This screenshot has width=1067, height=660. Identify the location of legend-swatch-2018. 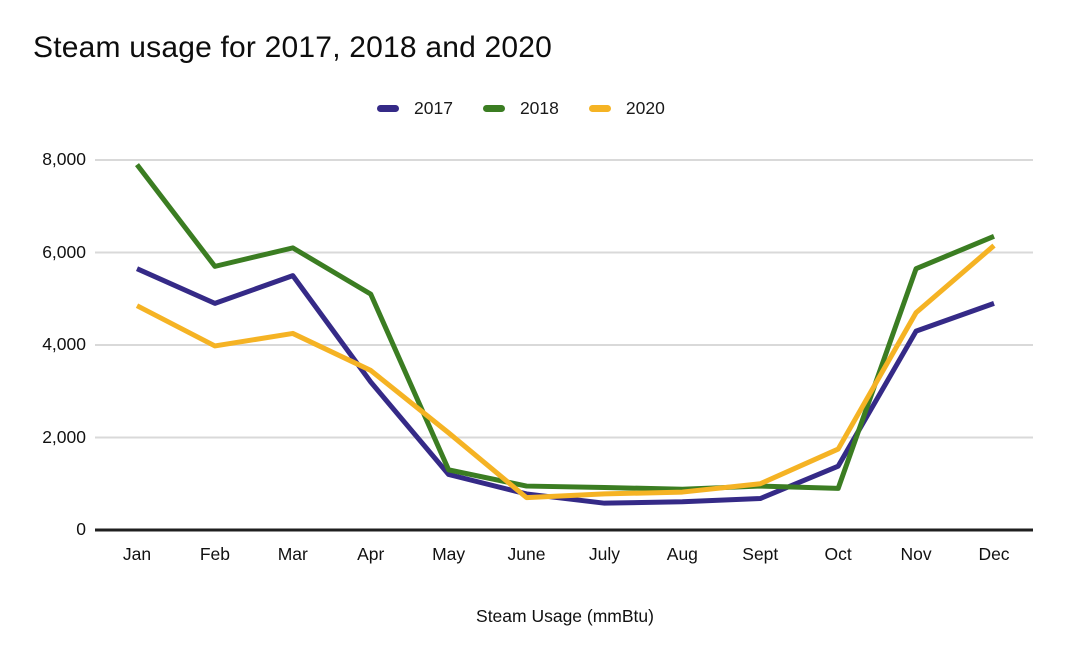
(493, 109).